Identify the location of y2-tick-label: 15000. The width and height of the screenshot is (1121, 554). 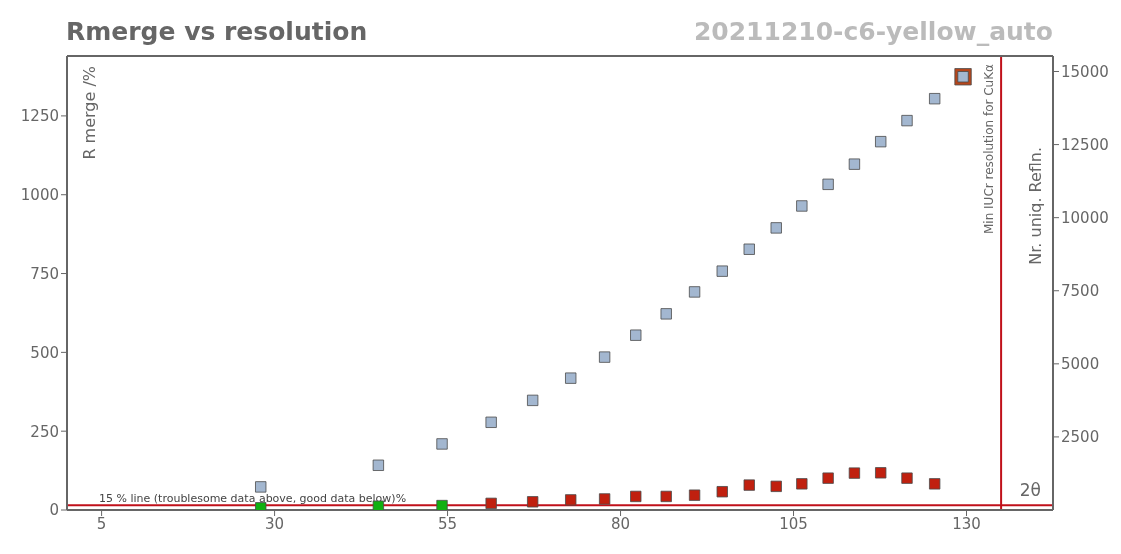
(1085, 71).